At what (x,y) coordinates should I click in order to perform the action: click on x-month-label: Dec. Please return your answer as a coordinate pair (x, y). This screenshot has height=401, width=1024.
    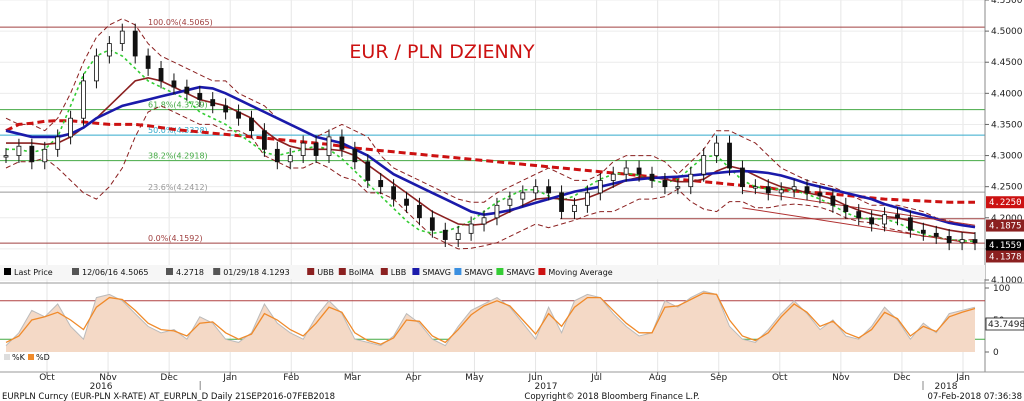
    Looking at the image, I should click on (901, 378).